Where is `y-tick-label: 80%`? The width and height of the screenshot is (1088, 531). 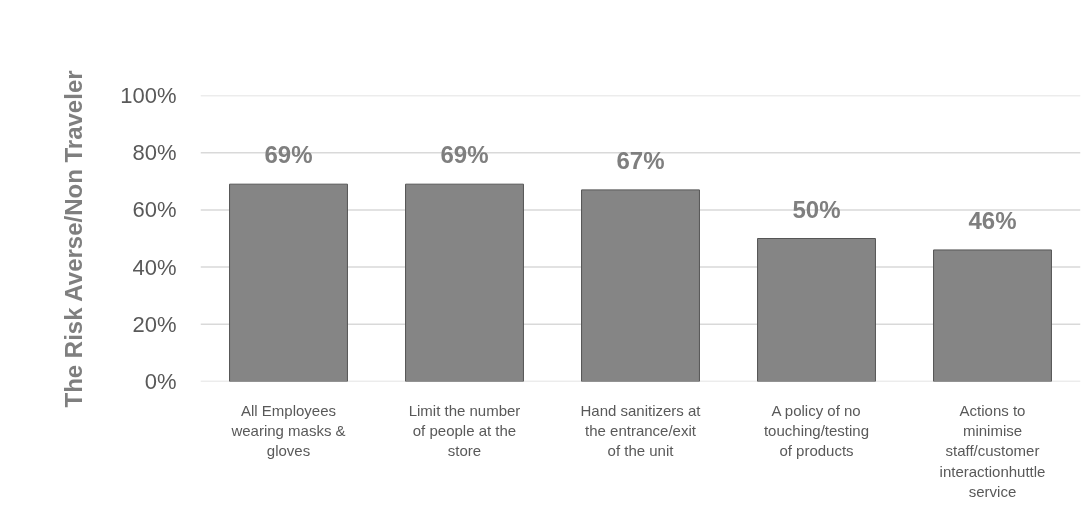 y-tick-label: 80% is located at coordinates (154, 153).